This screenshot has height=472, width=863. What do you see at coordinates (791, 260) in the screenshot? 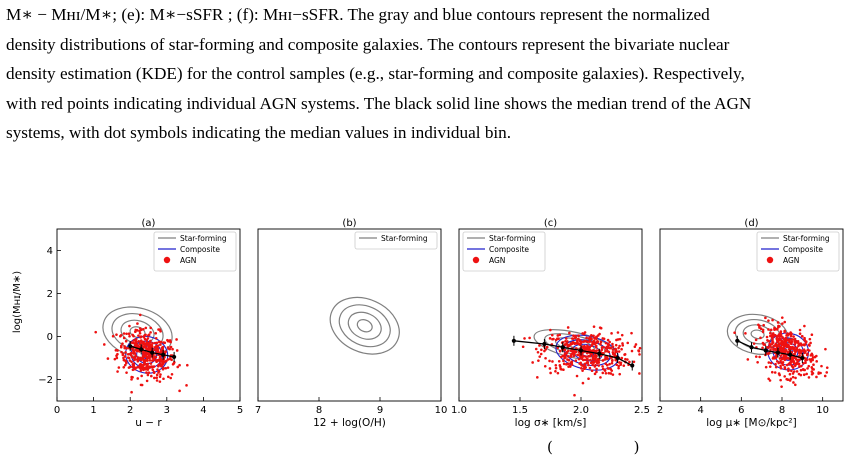
I see `legend-label: AGN` at bounding box center [791, 260].